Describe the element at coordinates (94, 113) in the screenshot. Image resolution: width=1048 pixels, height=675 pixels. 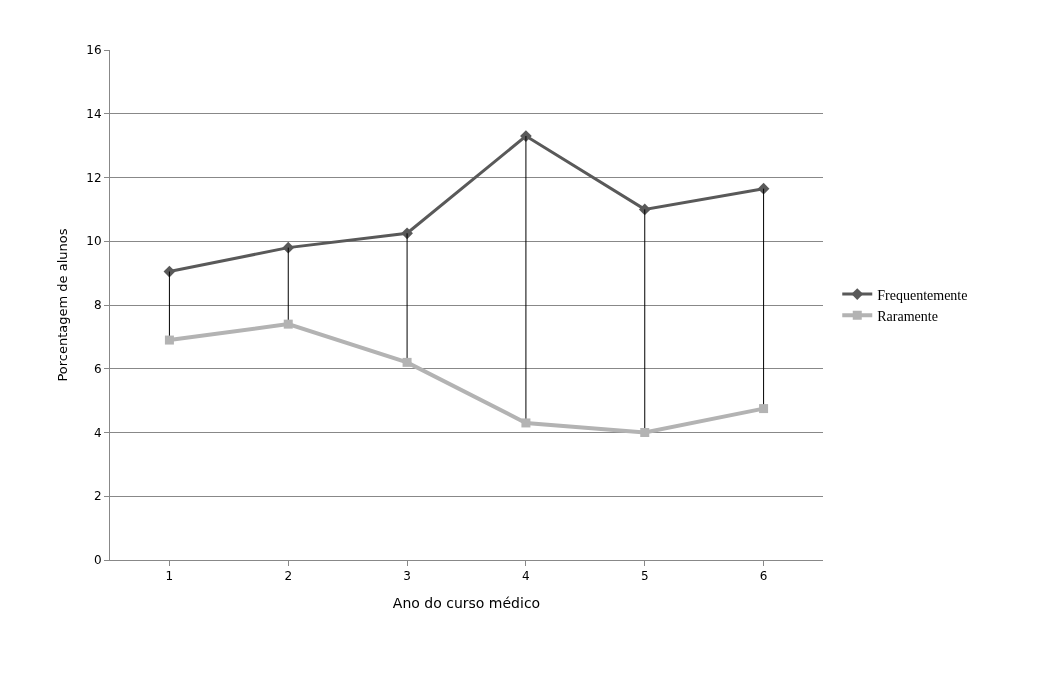
I see `y-tick-label: 14` at that location.